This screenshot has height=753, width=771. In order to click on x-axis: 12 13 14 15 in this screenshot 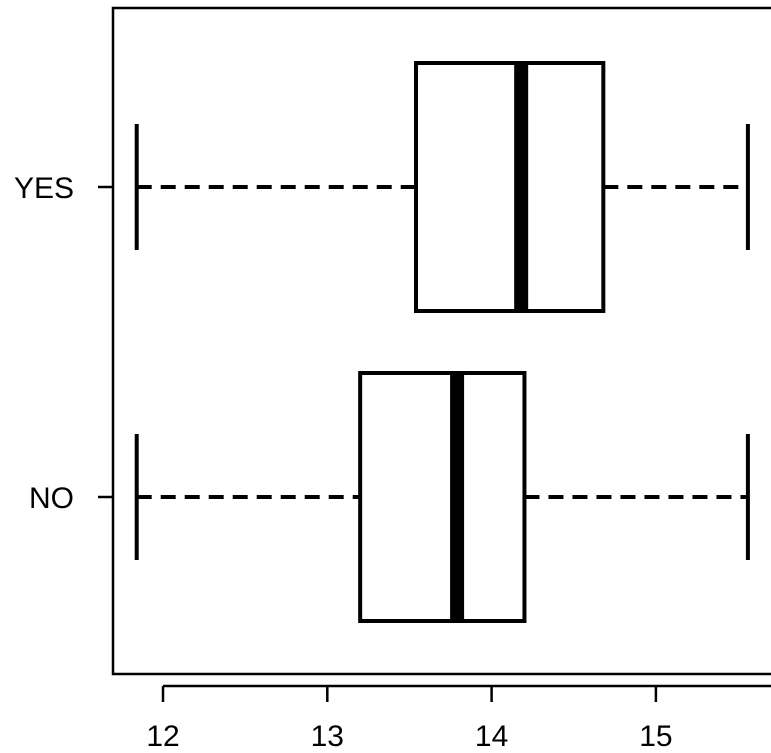, I will do `click(458, 718)`.